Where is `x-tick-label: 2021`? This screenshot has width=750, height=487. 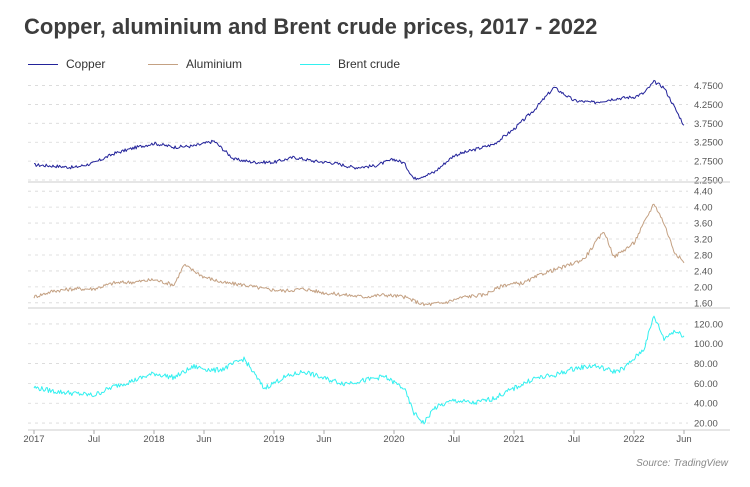
x-tick-label: 2021 is located at coordinates (513, 439).